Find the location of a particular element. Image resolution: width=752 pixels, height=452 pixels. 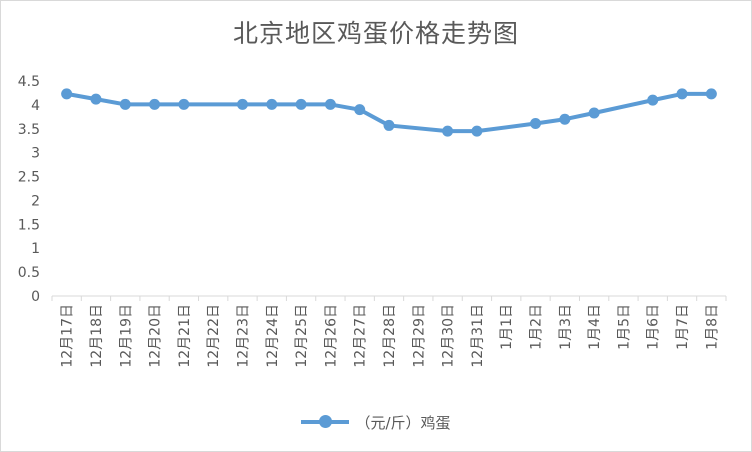

x-tick-label: 12月23日 is located at coordinates (243, 336).